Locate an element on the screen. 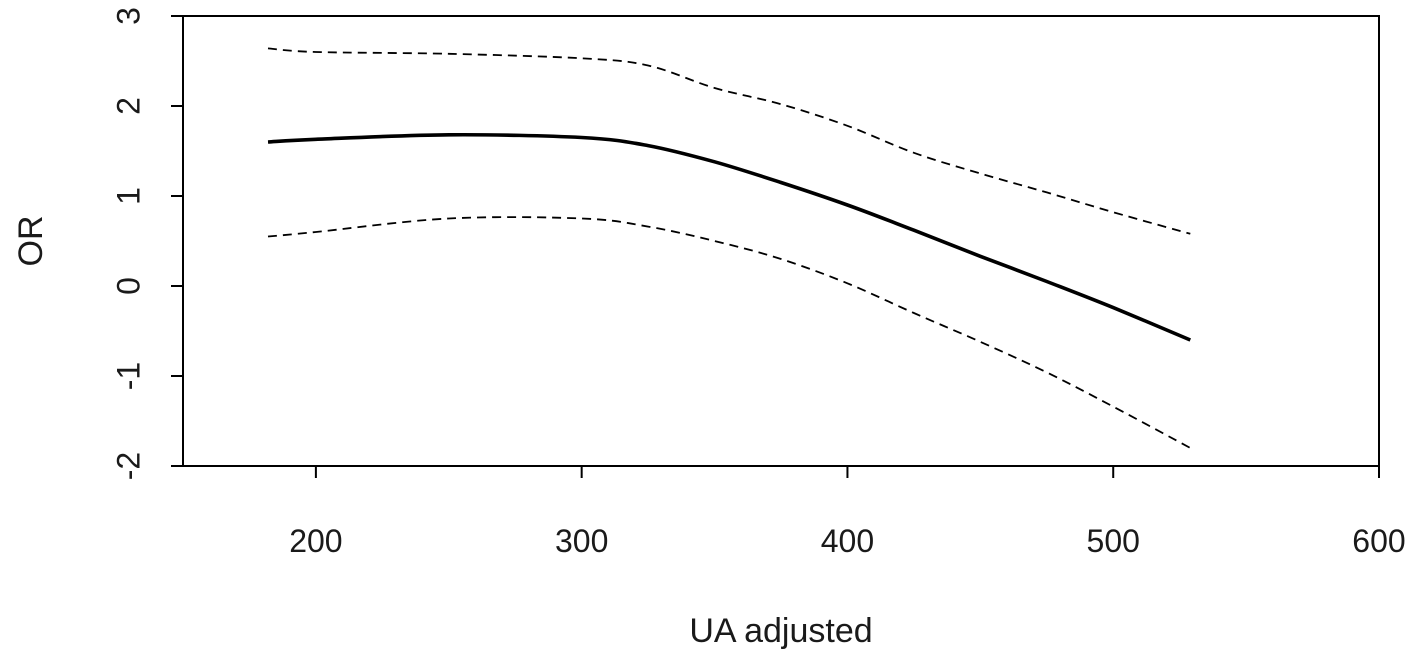 Image resolution: width=1417 pixels, height=657 pixels. x-tick-label: 300 is located at coordinates (581, 541).